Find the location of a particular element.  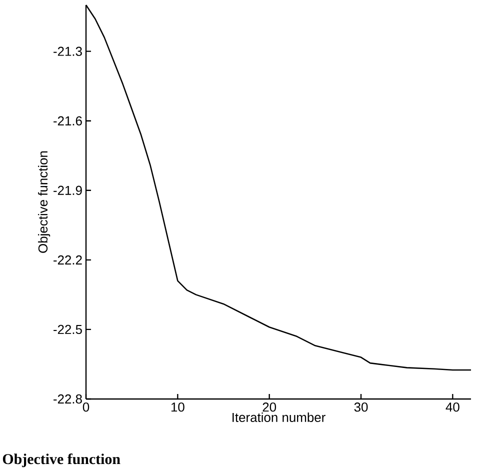

y-tick-label: -21.6 is located at coordinates (68, 121).